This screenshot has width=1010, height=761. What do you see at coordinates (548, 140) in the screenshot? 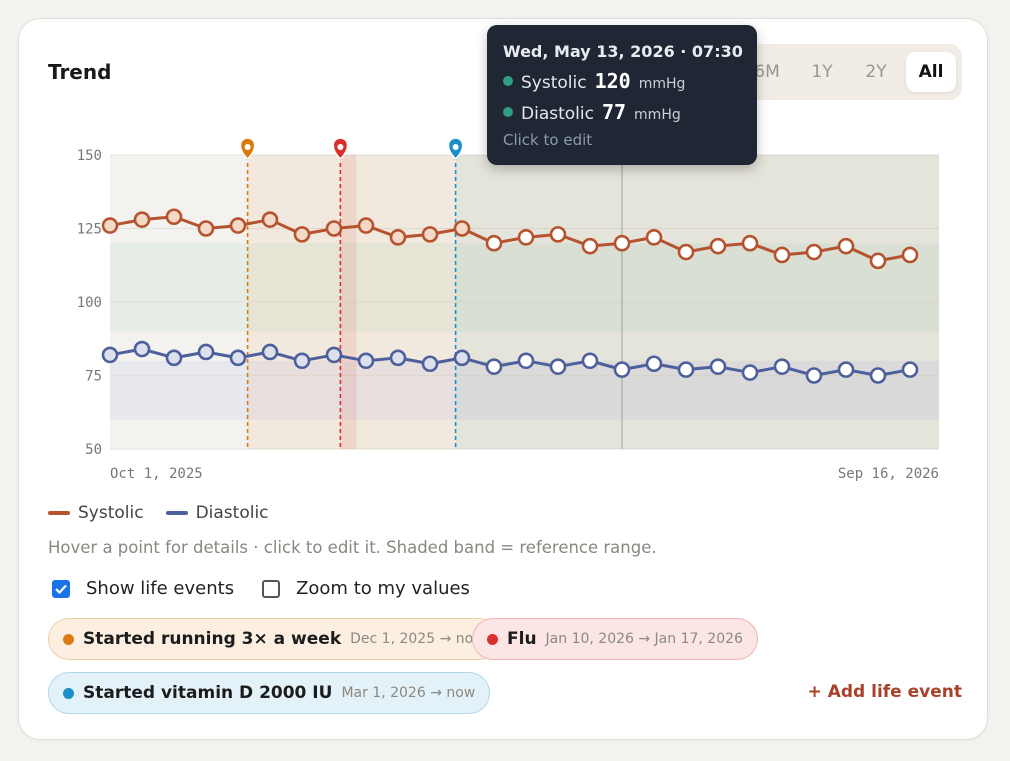
I see `tooltip-footer: Click to edit` at bounding box center [548, 140].